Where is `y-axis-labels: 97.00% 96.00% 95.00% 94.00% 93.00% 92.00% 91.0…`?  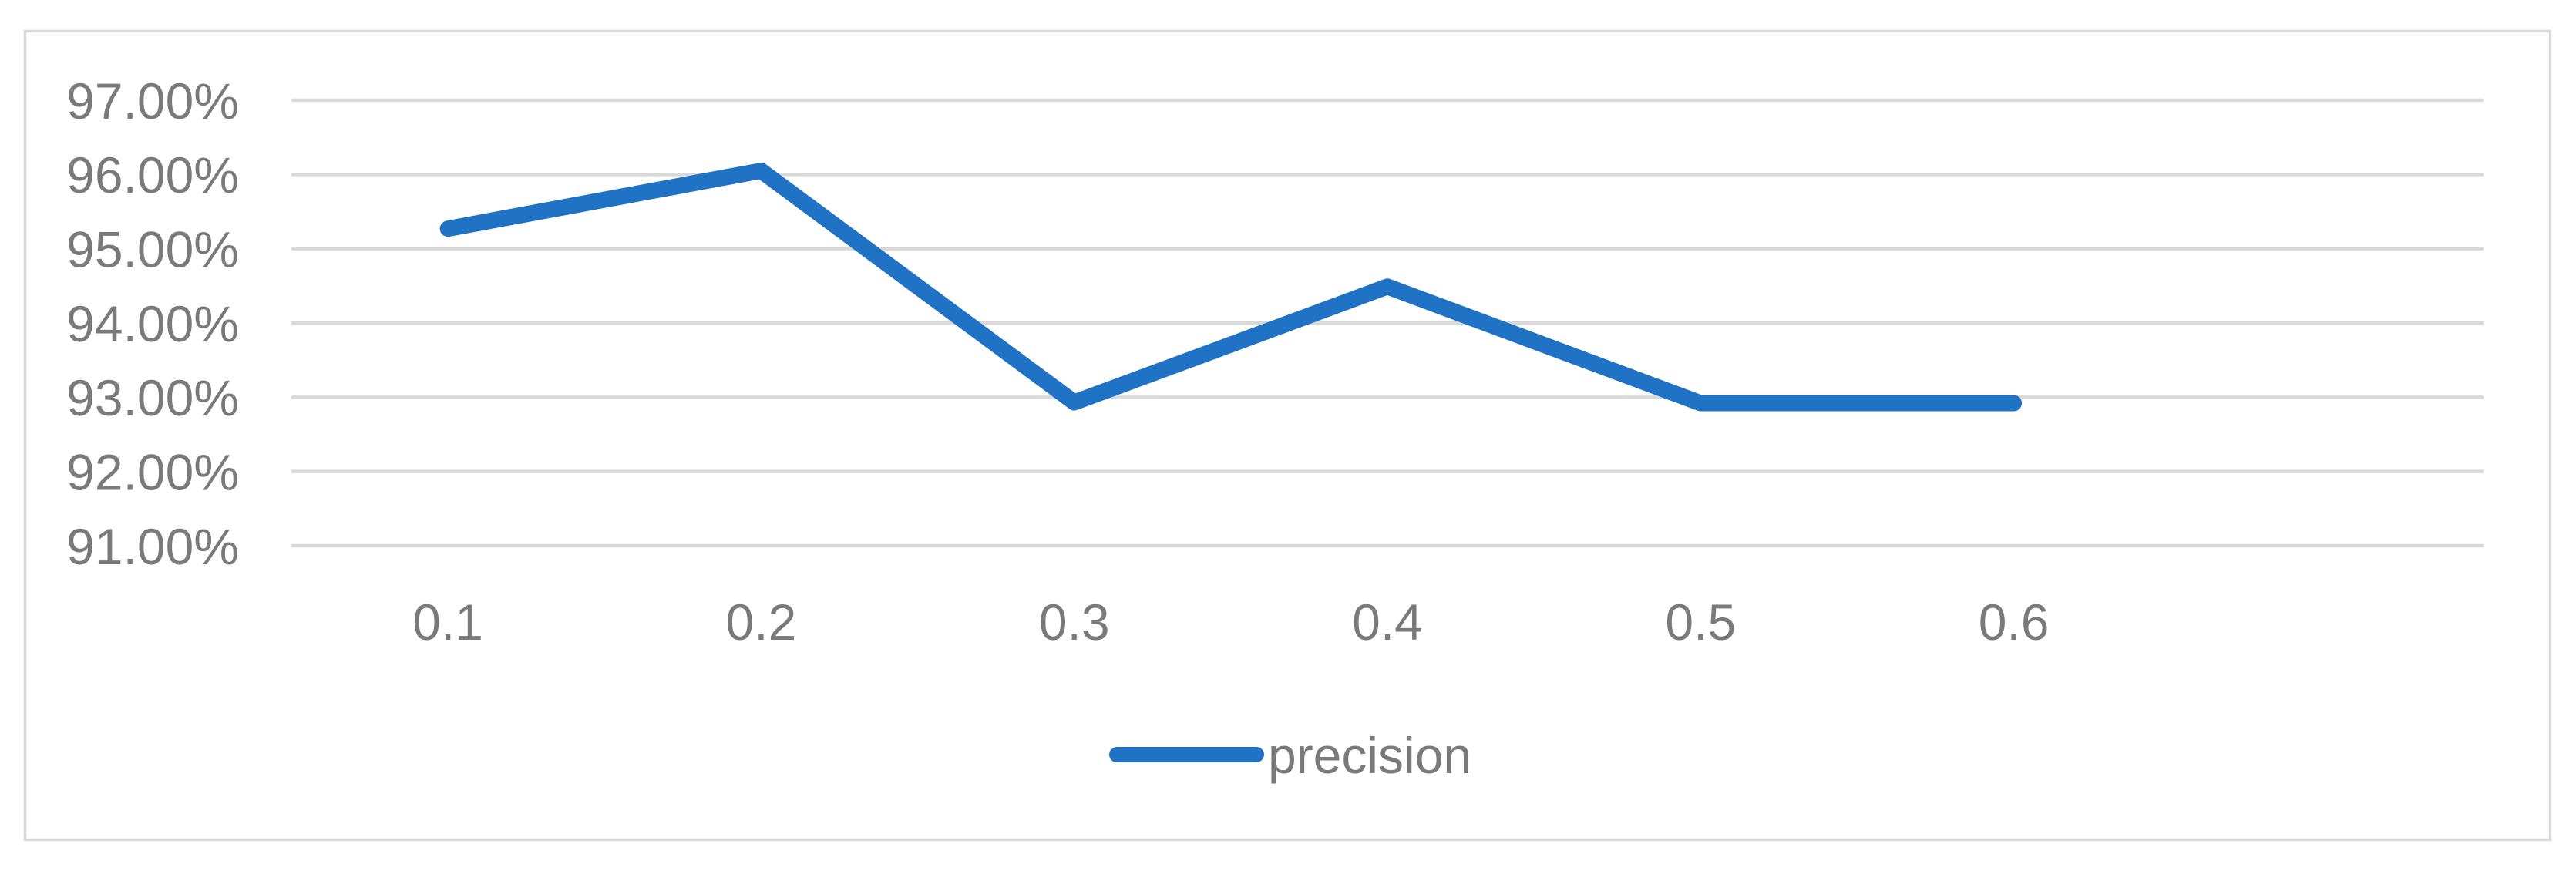 y-axis-labels: 97.00% 96.00% 95.00% 94.00% 93.00% 92.00% 91.0… is located at coordinates (152, 323).